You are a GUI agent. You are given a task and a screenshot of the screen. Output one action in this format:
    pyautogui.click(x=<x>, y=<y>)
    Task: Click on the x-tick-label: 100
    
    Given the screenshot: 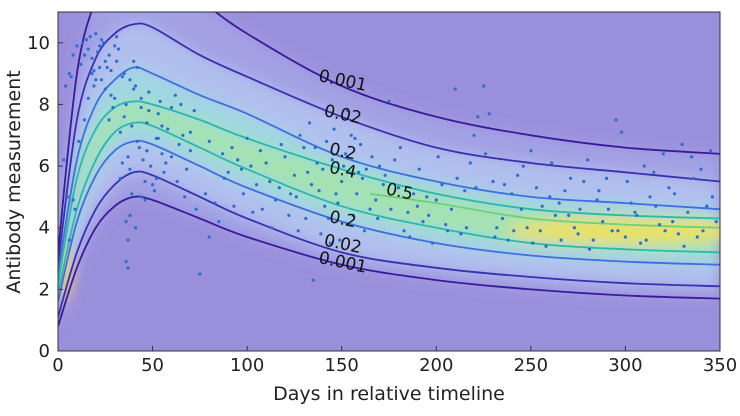 What is the action you would take?
    pyautogui.click(x=247, y=365)
    